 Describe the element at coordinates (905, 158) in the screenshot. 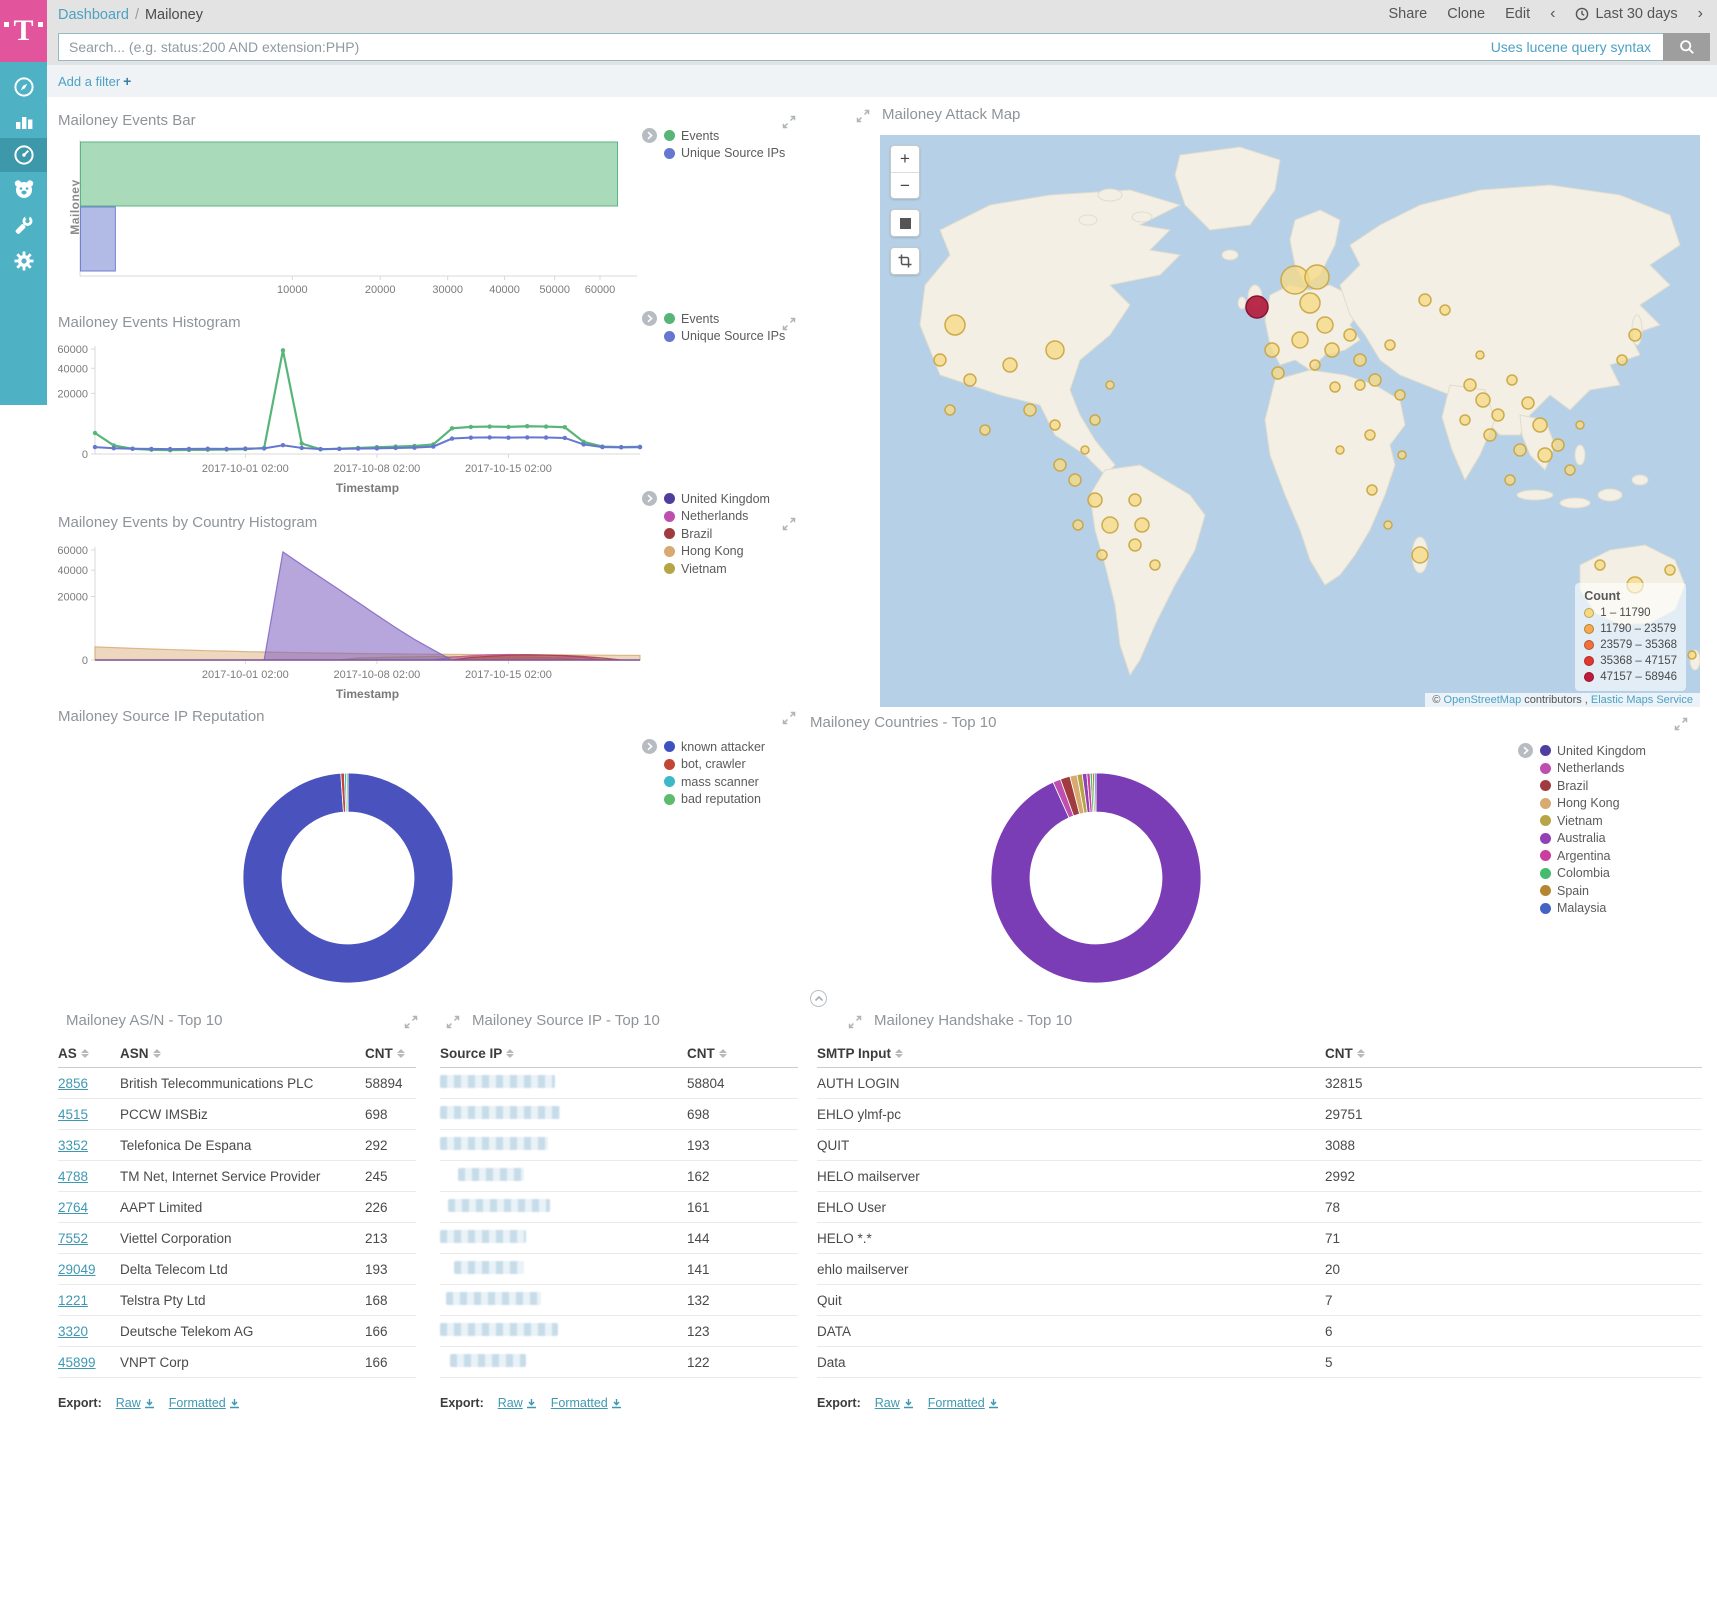

I see `map-zoom-in-button: +` at that location.